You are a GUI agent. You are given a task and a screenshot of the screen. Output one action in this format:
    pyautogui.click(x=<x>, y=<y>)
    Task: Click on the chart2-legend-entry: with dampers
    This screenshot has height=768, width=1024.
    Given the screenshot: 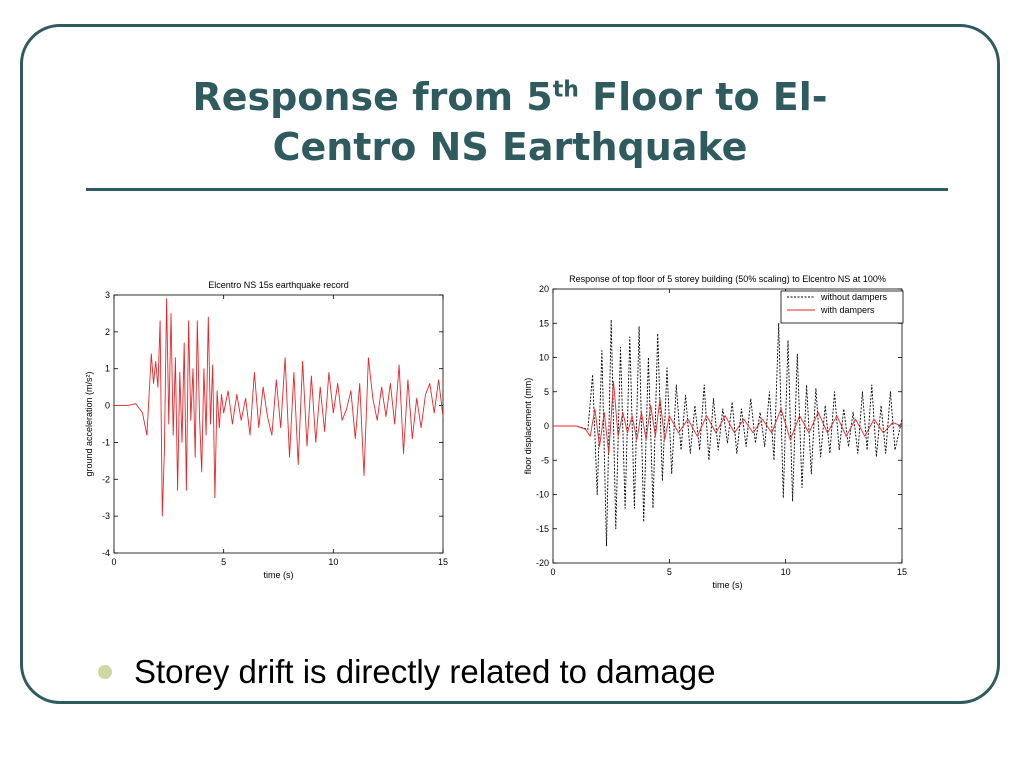 What is the action you would take?
    pyautogui.click(x=847, y=310)
    